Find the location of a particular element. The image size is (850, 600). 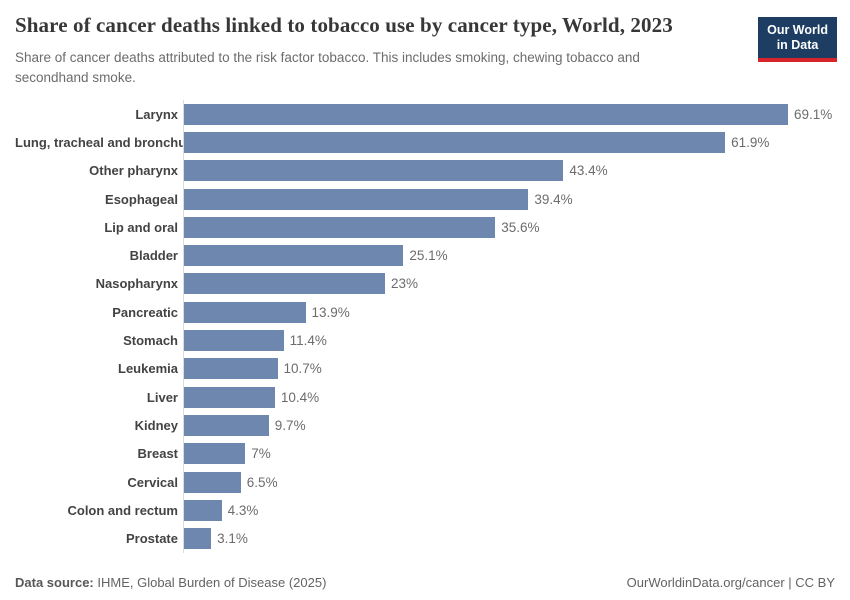

value-label: 23% is located at coordinates (405, 284).